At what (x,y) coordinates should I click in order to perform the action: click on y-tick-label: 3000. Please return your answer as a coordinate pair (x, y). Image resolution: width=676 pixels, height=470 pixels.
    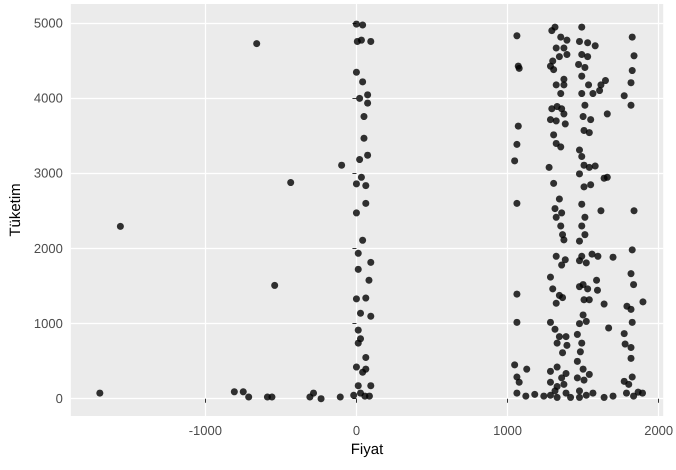
    Looking at the image, I should click on (48, 173).